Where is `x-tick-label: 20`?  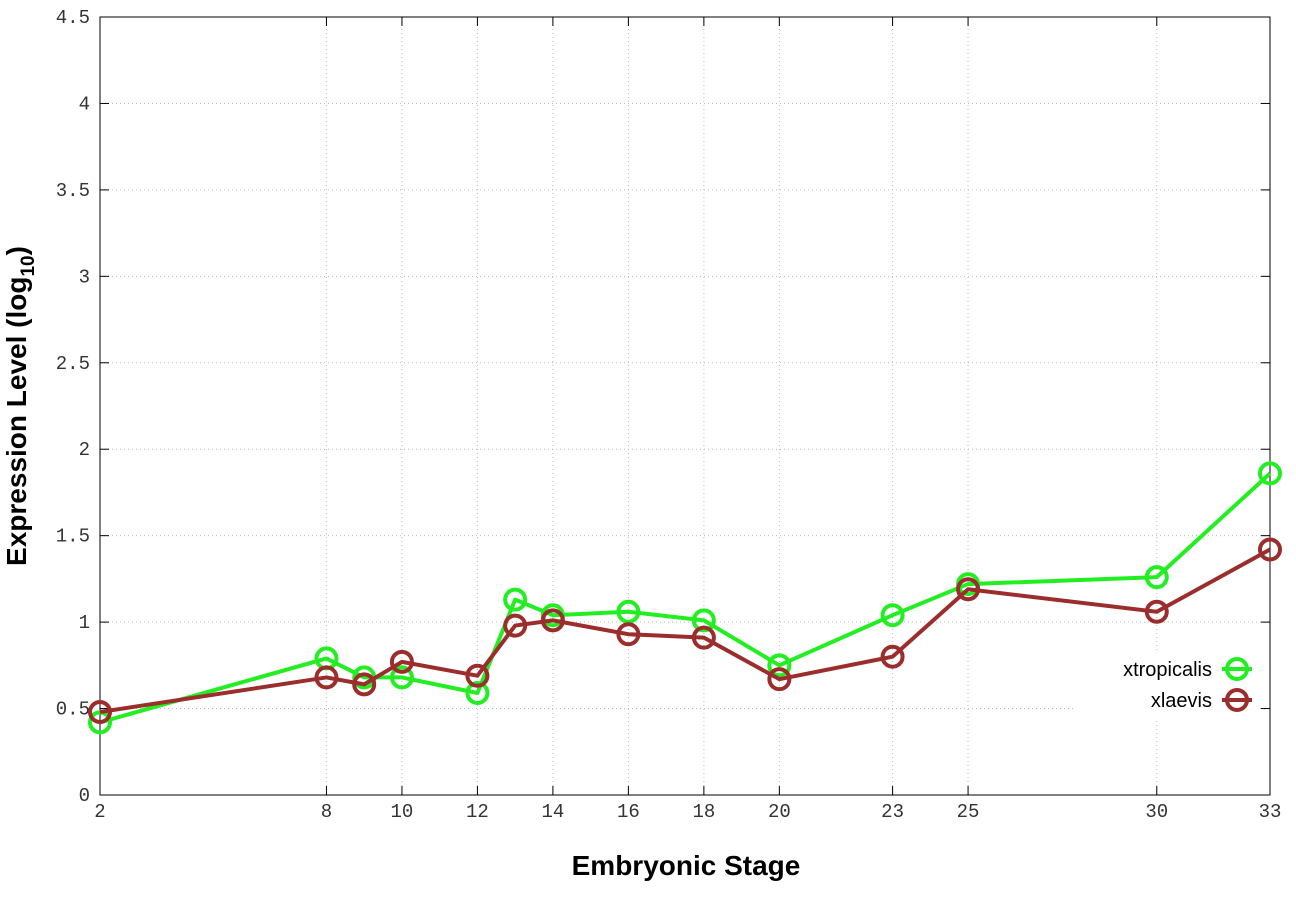
x-tick-label: 20 is located at coordinates (779, 812).